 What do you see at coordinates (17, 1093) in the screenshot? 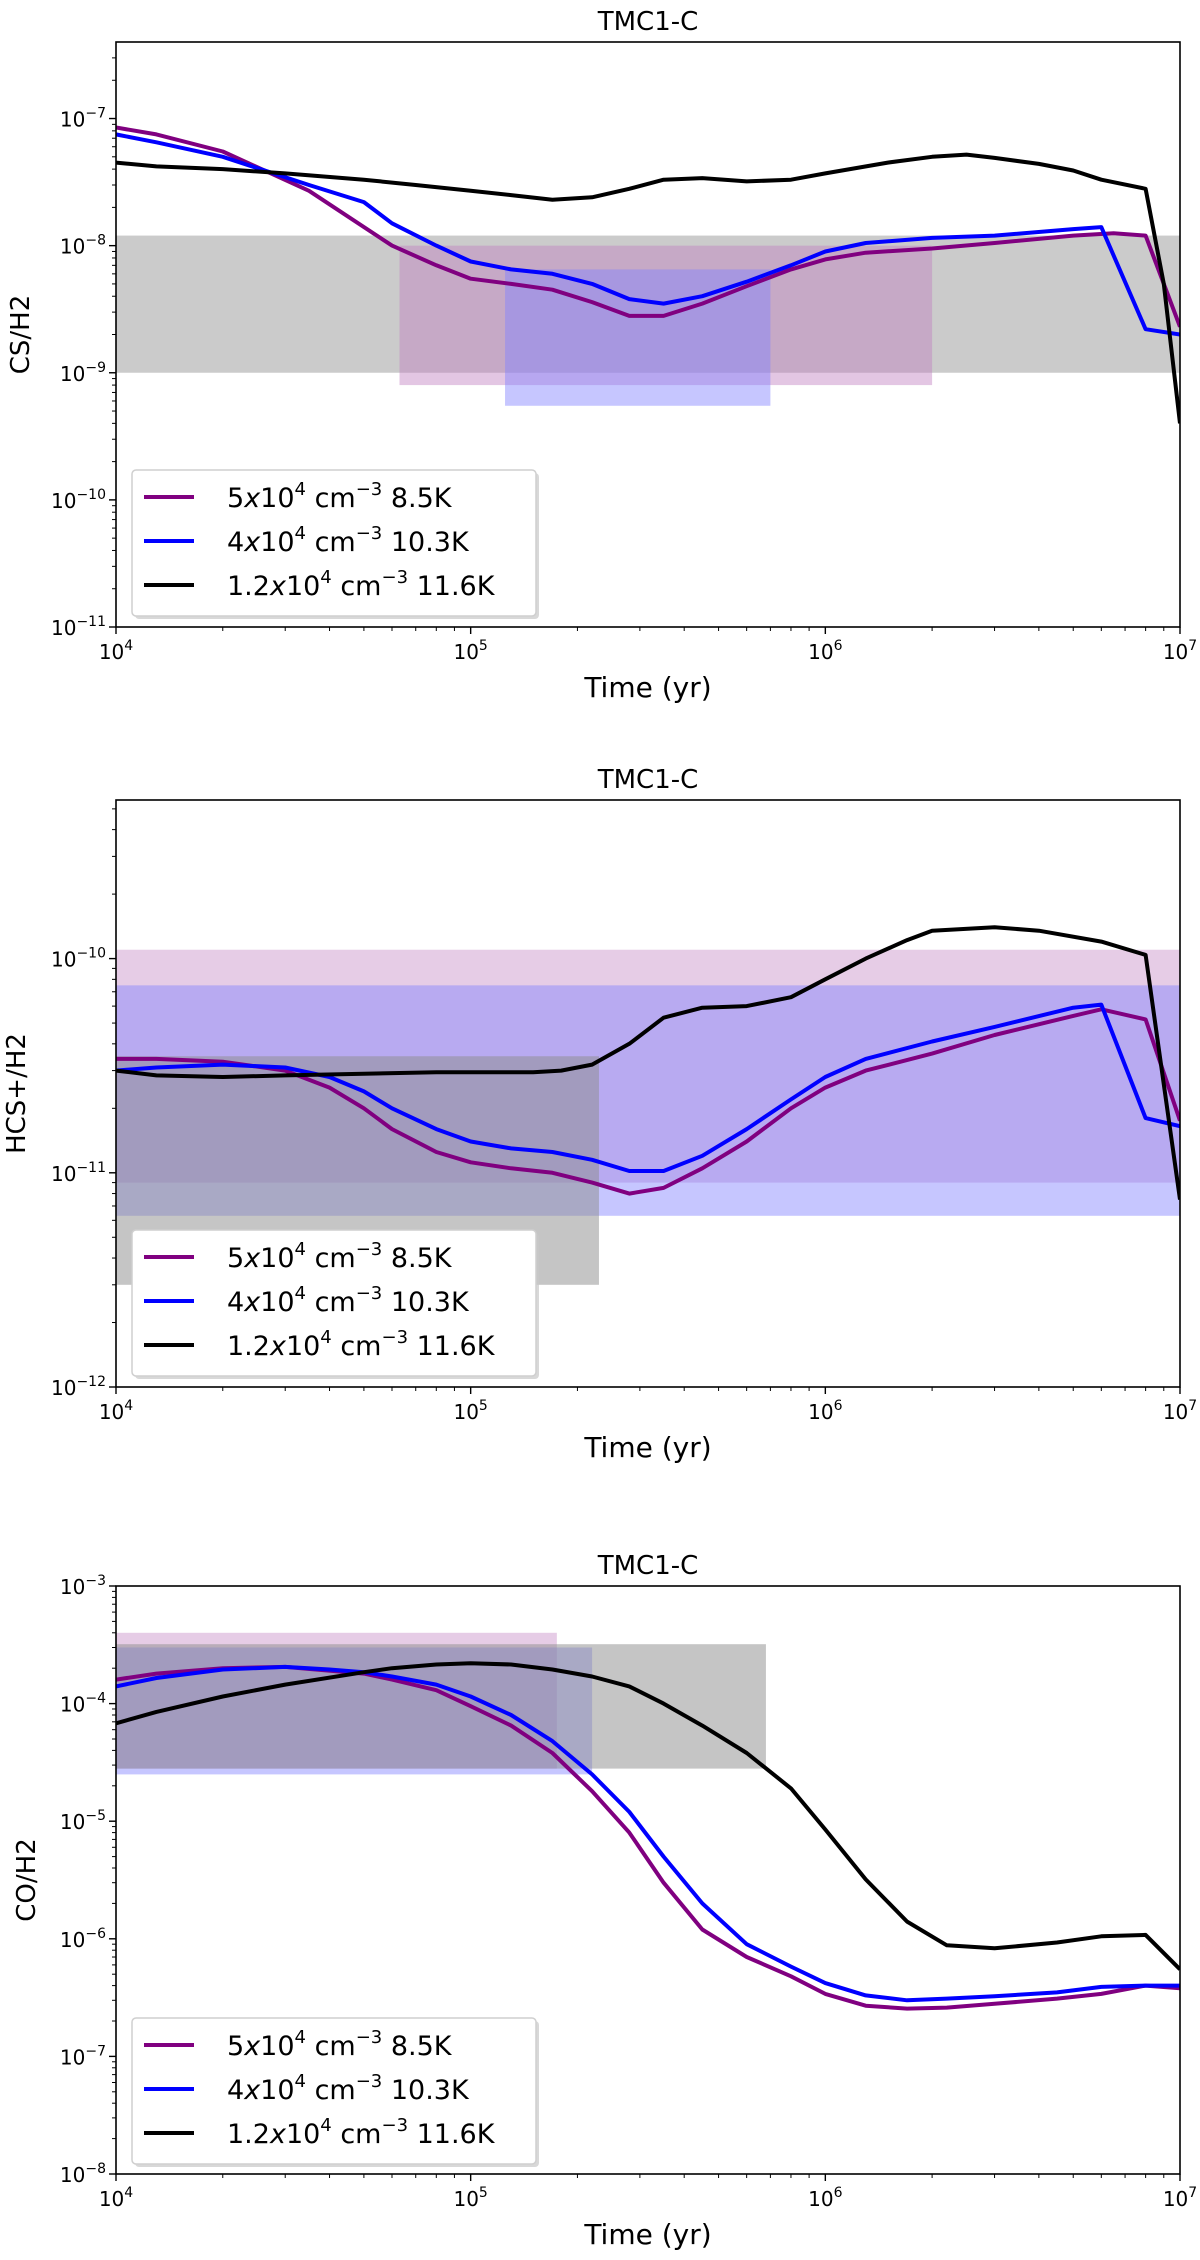
I see `y-axis-label: HCS+/H2` at bounding box center [17, 1093].